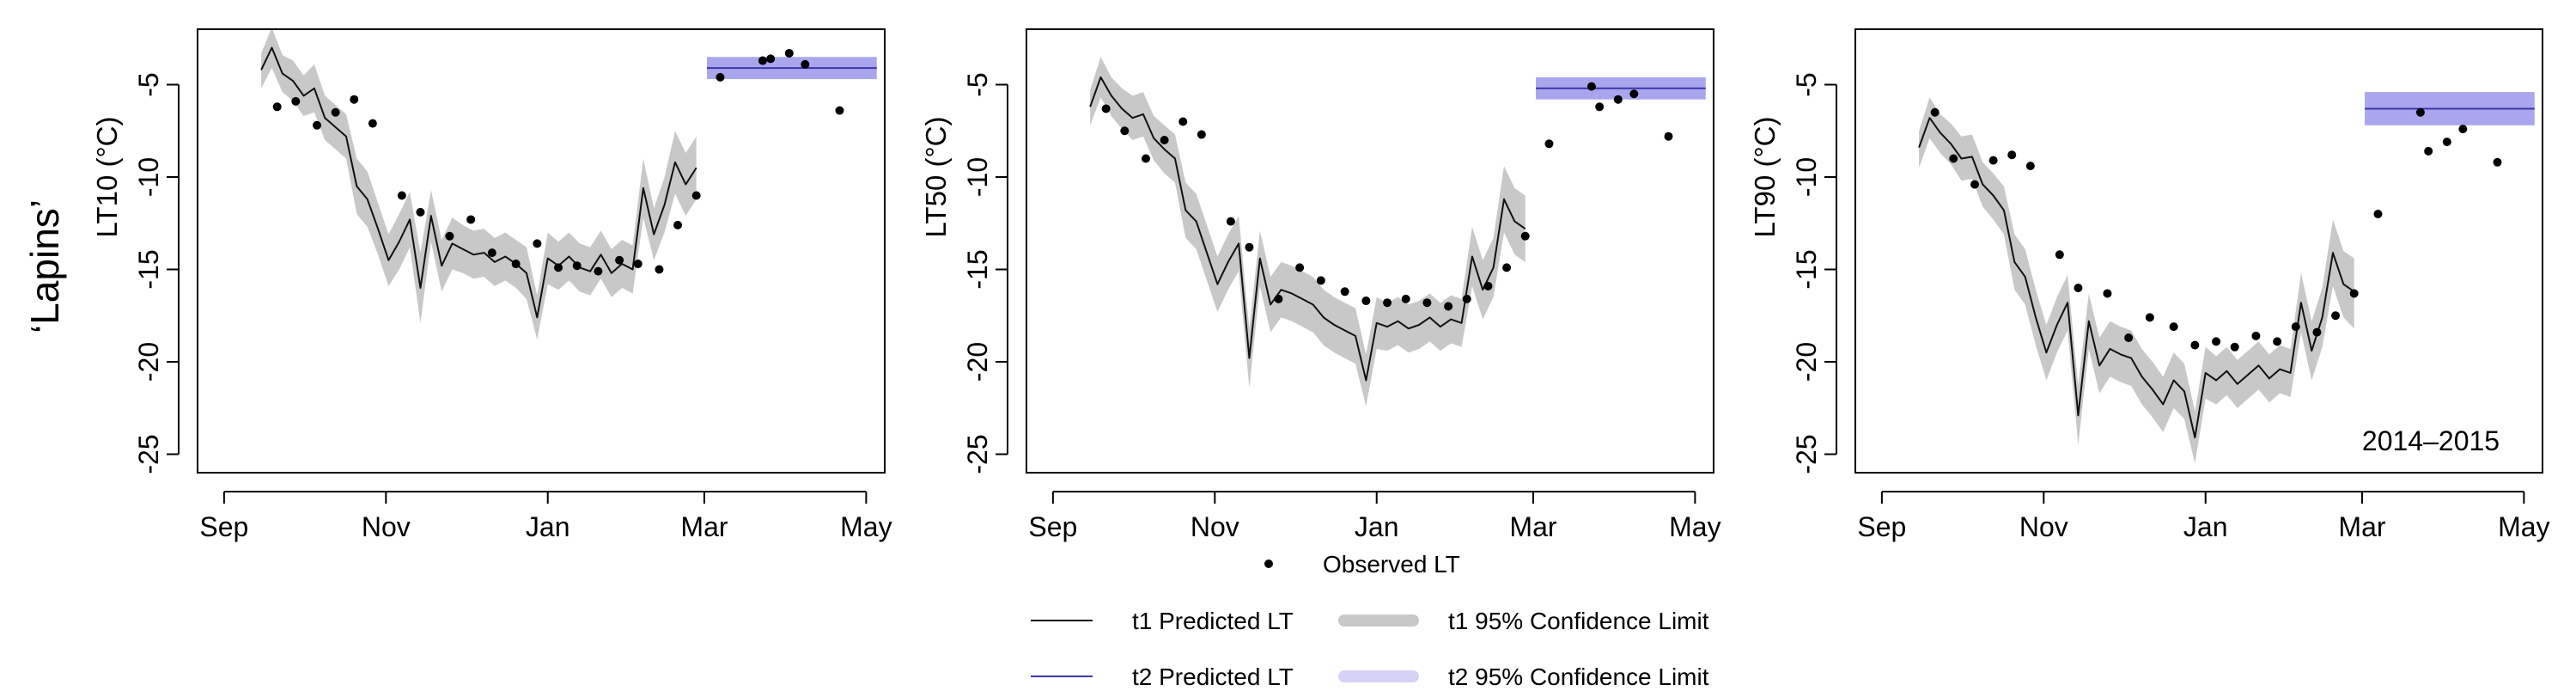 The image size is (2576, 697). Describe the element at coordinates (2043, 526) in the screenshot. I see `lt90-x-tick-label: Nov` at that location.